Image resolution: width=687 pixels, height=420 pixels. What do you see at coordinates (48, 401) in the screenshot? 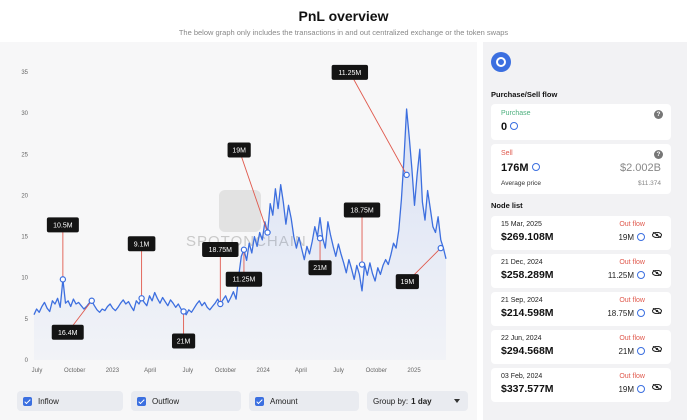
I see `inflow-label: Inflow` at bounding box center [48, 401].